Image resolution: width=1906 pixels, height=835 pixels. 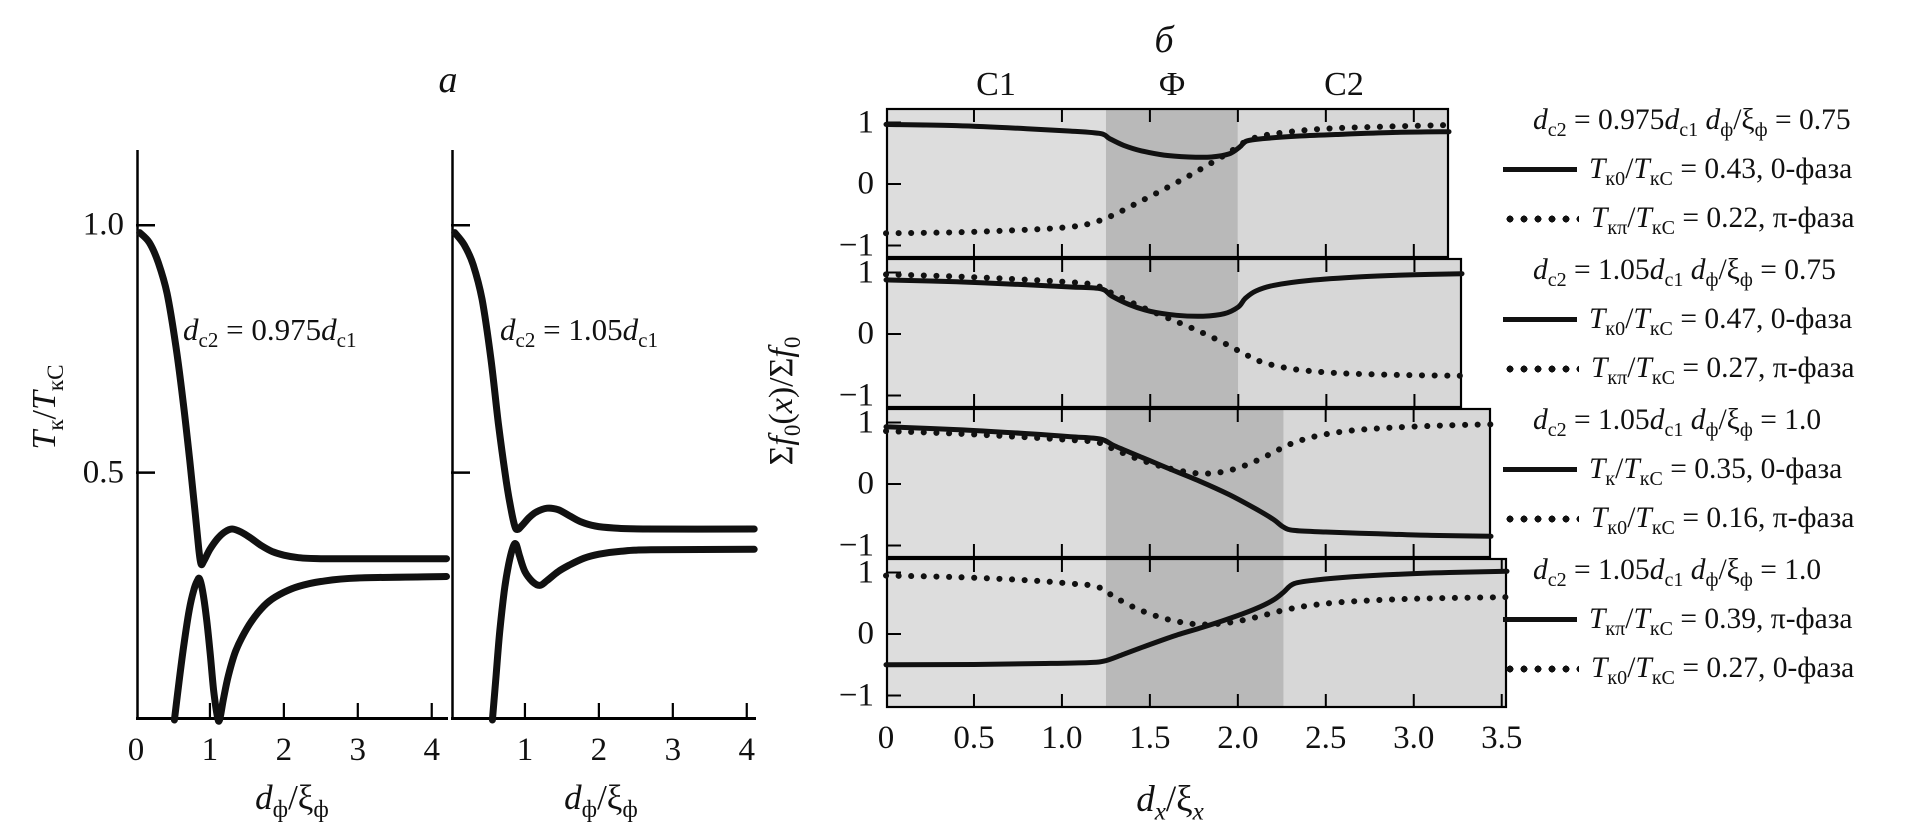 I want to click on legend-4-dotted-row: Tк0/TкС = 0.27, 0-фаза, so click(x=1704, y=670).